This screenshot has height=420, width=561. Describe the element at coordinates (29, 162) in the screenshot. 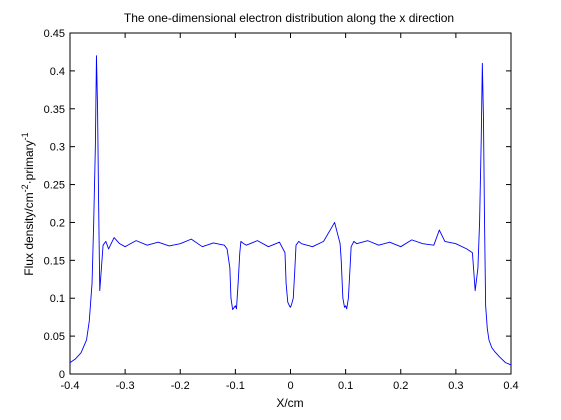

I see `y-axis-label-mid: ·primary` at that location.